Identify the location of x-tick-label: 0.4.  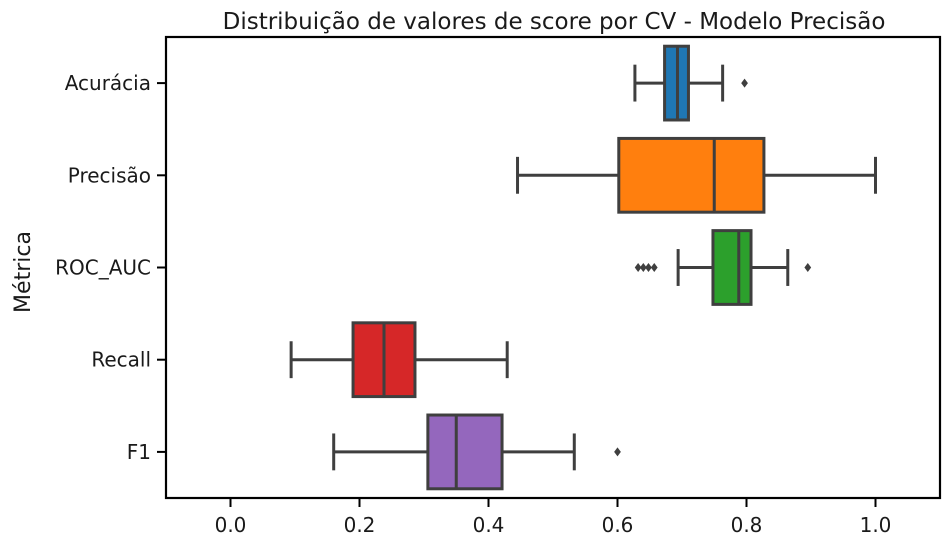
(489, 525).